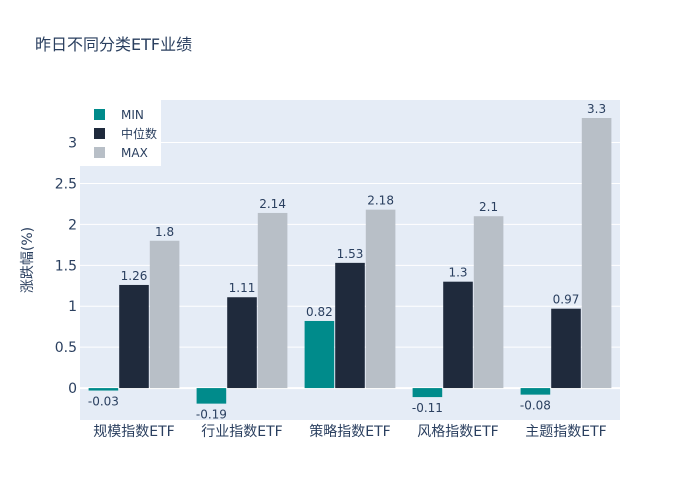  What do you see at coordinates (380, 201) in the screenshot?
I see `data-label: 2.18` at bounding box center [380, 201].